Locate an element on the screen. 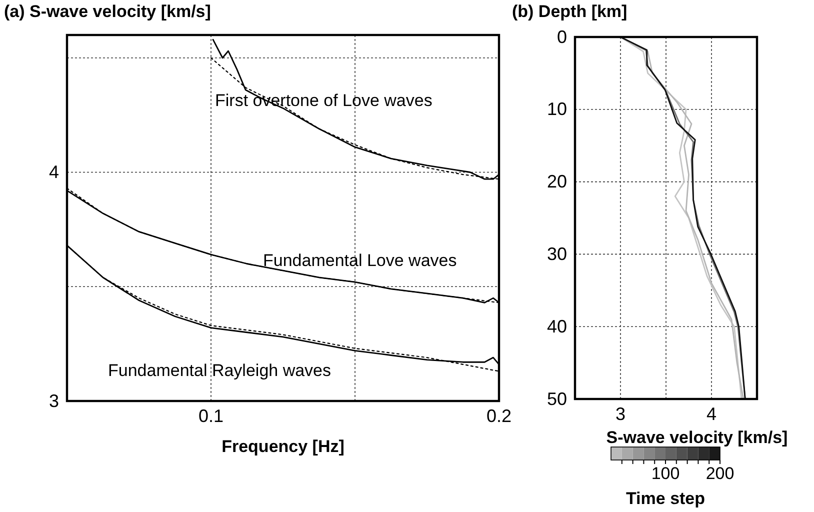 The height and width of the screenshot is (512, 814). annotation: Fundamental Rayleigh waves is located at coordinates (220, 370).